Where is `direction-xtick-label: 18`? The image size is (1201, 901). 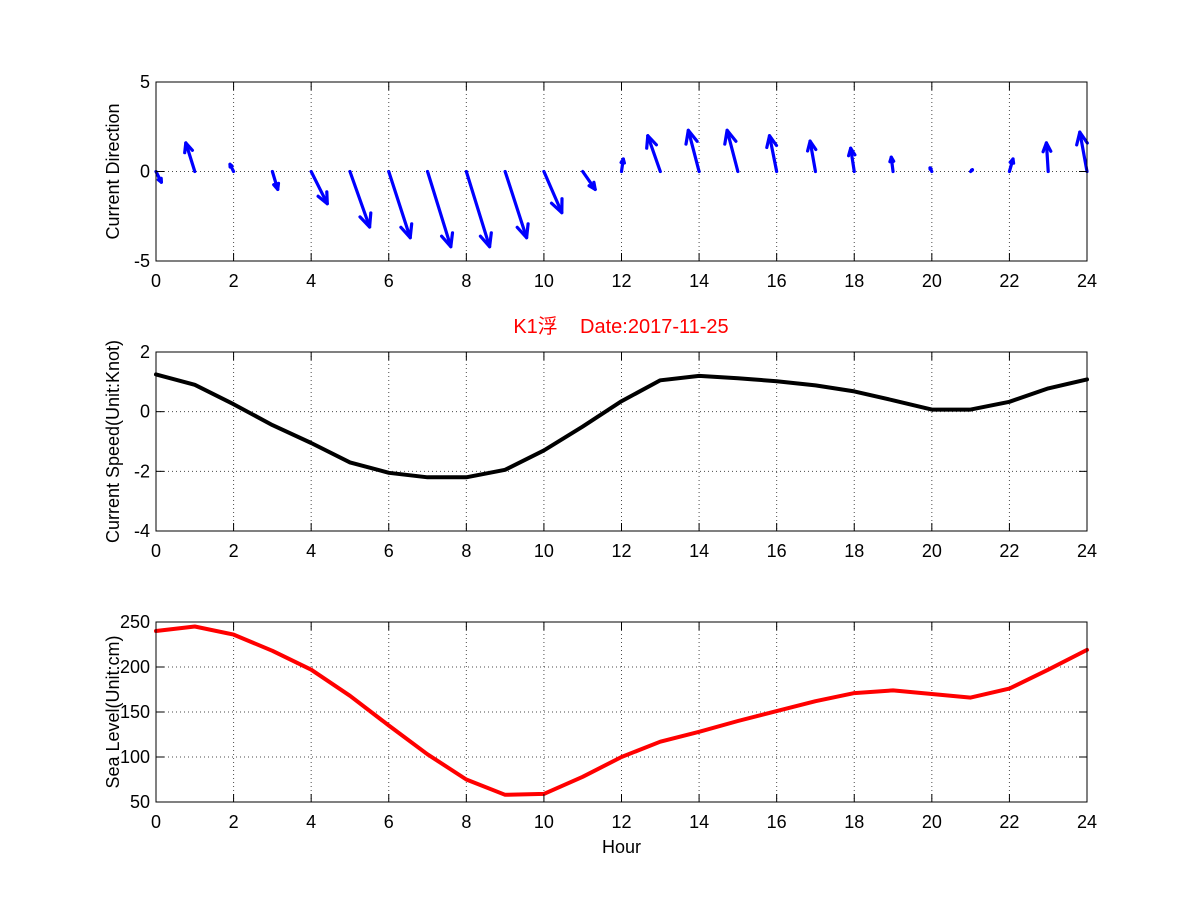
direction-xtick-label: 18 is located at coordinates (854, 281).